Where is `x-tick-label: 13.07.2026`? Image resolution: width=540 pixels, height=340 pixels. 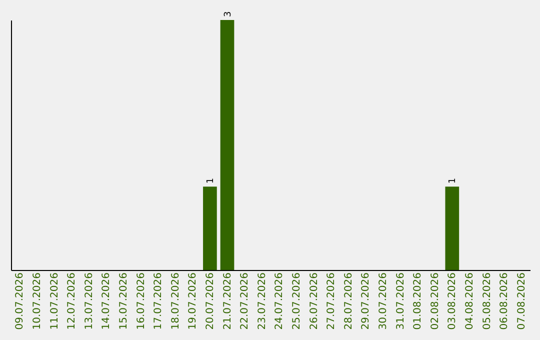 x-tick-label: 13.07.2026 is located at coordinates (89, 301).